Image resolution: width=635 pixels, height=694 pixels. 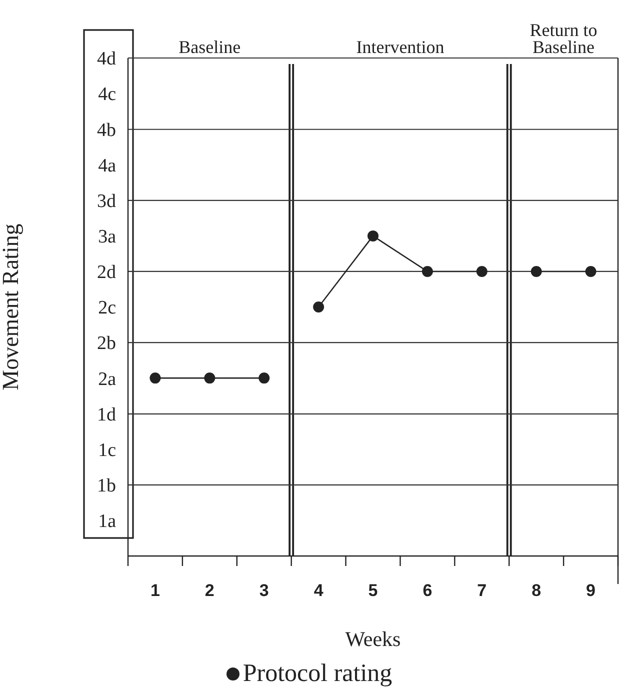 What do you see at coordinates (107, 521) in the screenshot?
I see `category-label: 1a` at bounding box center [107, 521].